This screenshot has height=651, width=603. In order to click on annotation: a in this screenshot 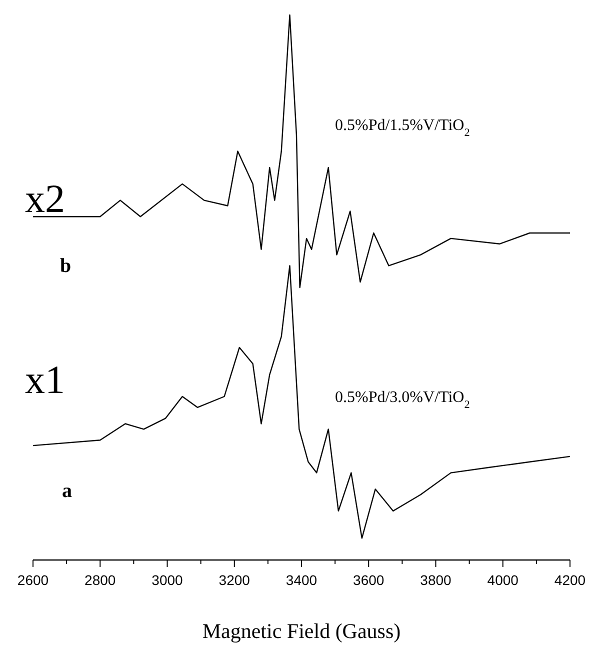, I will do `click(67, 491)`.